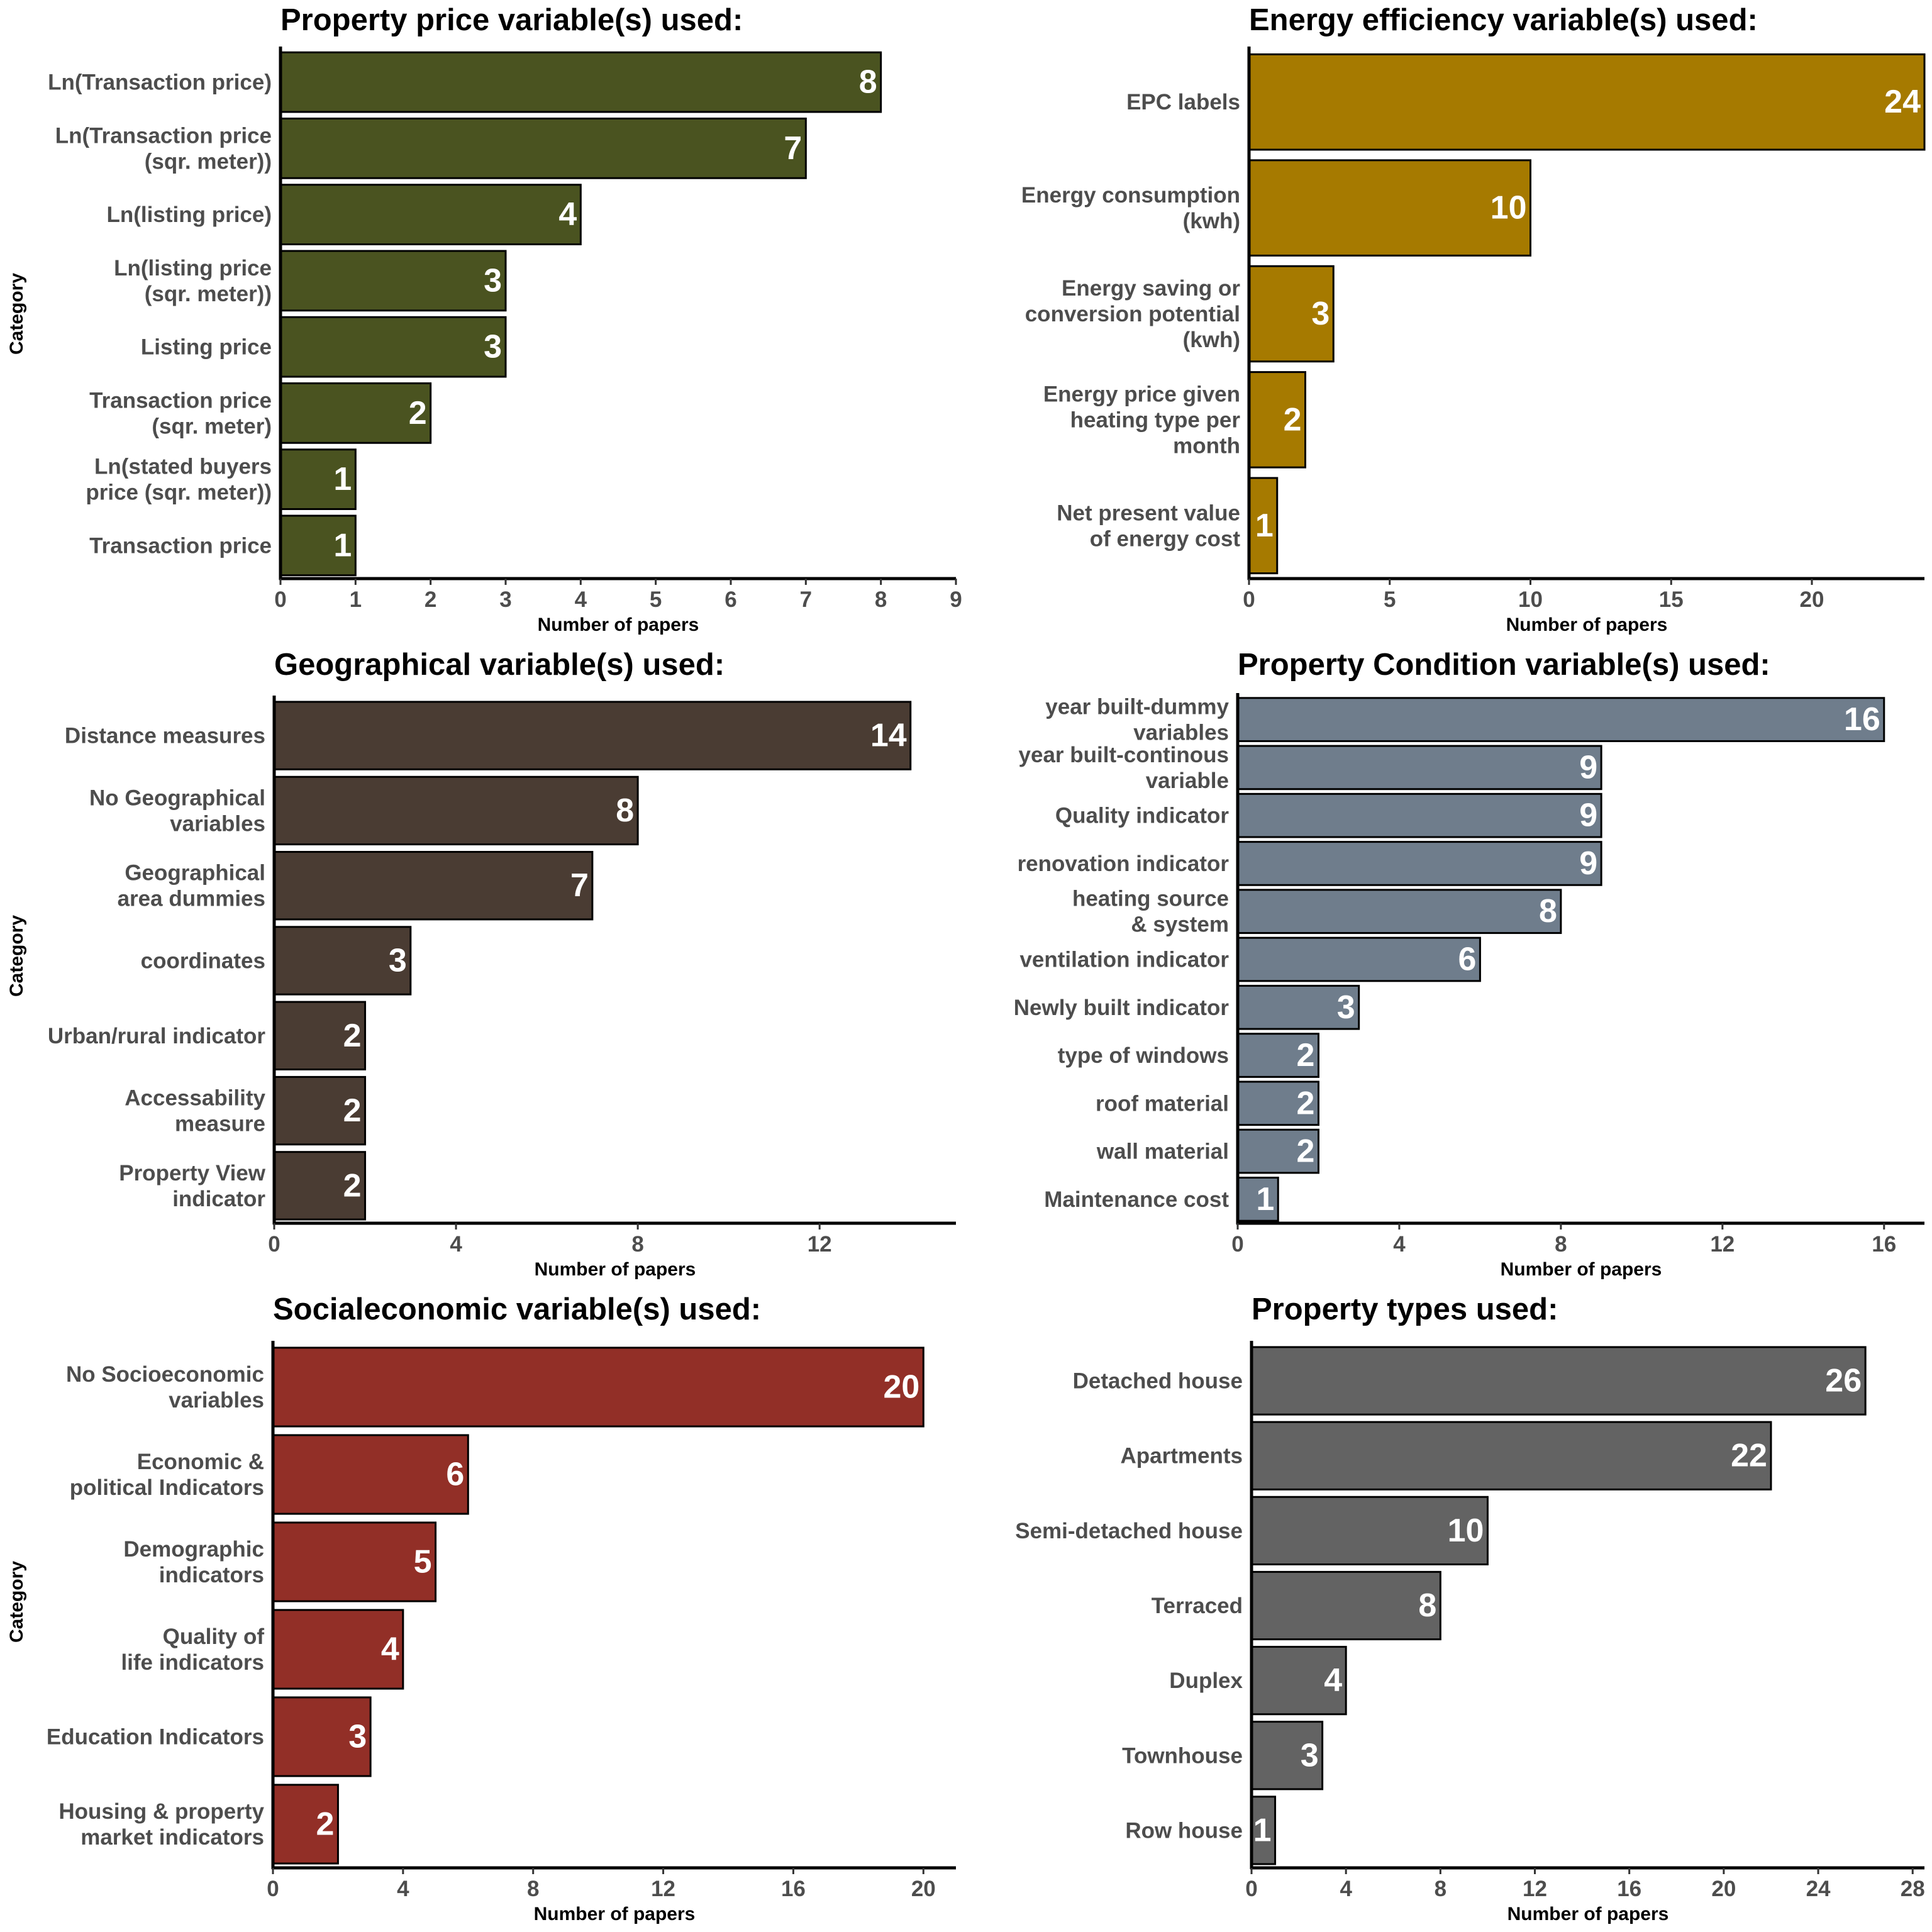 The height and width of the screenshot is (1932, 1932). I want to click on category-label-line: variable, so click(1187, 780).